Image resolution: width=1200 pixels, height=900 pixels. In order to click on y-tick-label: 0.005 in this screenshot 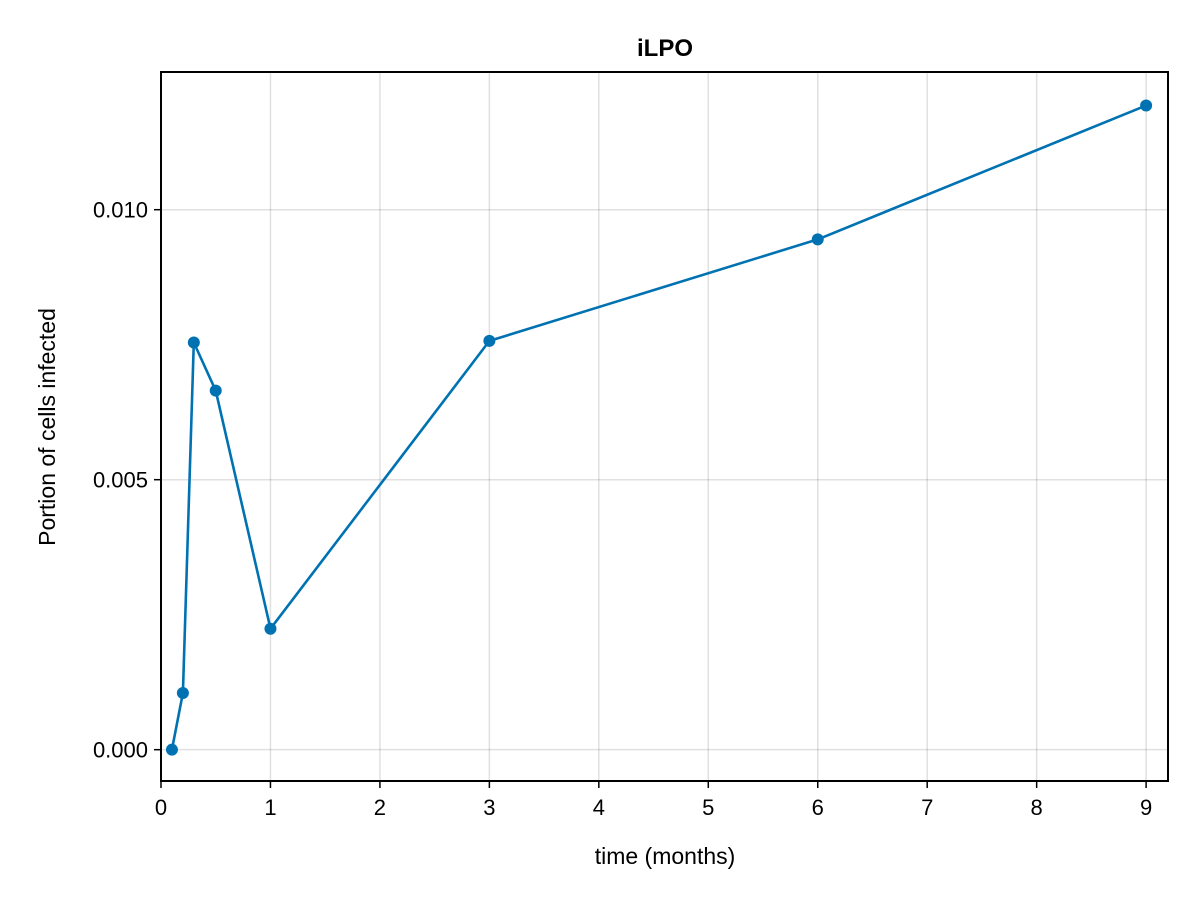, I will do `click(120, 480)`.